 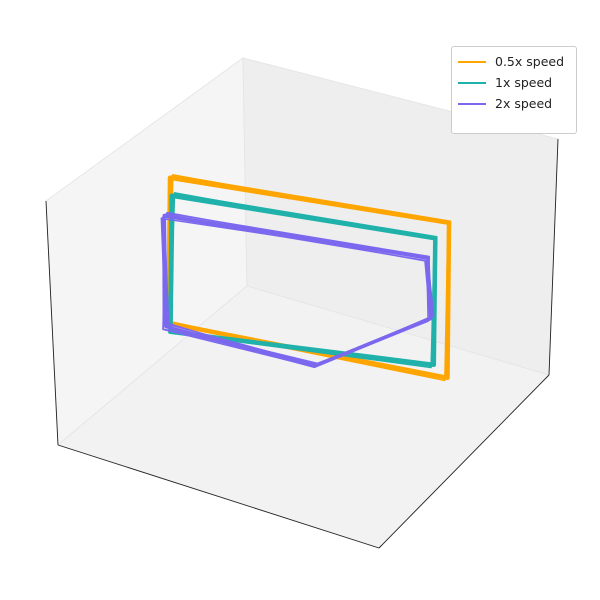 I want to click on legend-item-0: 0.5x speed, so click(x=517, y=61).